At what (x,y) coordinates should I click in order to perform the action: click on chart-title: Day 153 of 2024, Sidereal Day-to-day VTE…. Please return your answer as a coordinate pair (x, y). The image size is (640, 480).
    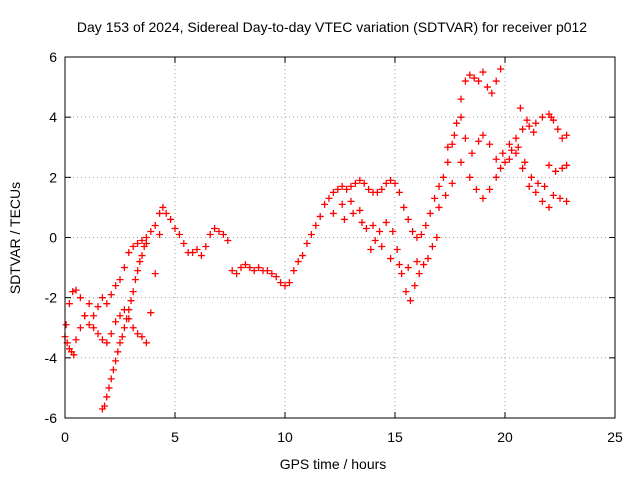
    Looking at the image, I should click on (332, 27).